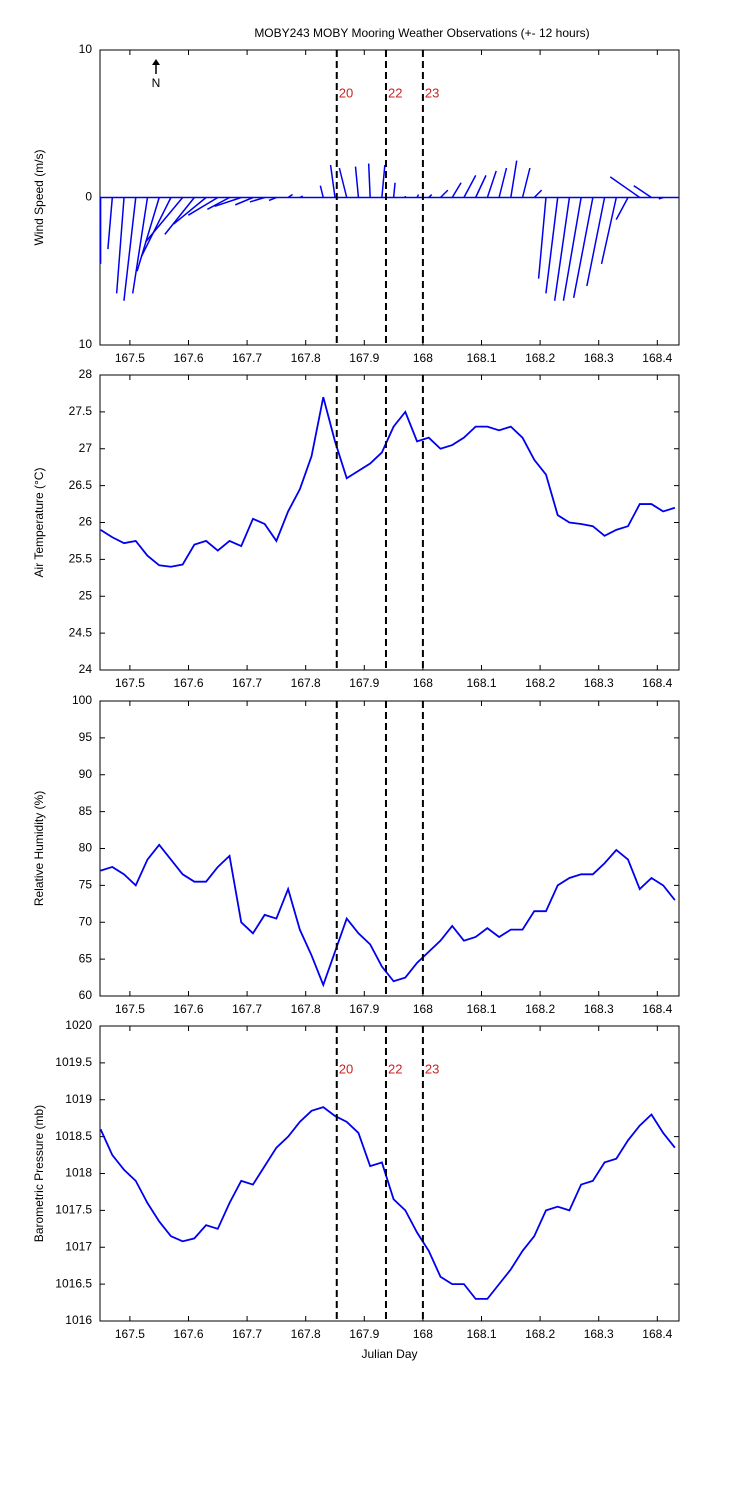 The height and width of the screenshot is (1500, 750). I want to click on y-tick-label: 1017, so click(78, 1246).